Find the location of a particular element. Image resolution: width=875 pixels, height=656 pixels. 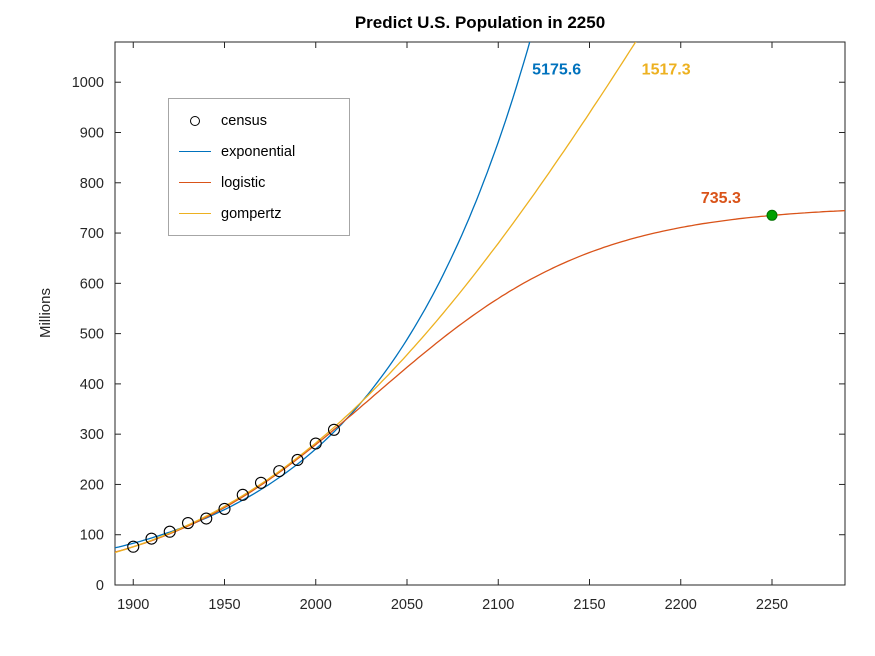

prediction-marker is located at coordinates (772, 215).